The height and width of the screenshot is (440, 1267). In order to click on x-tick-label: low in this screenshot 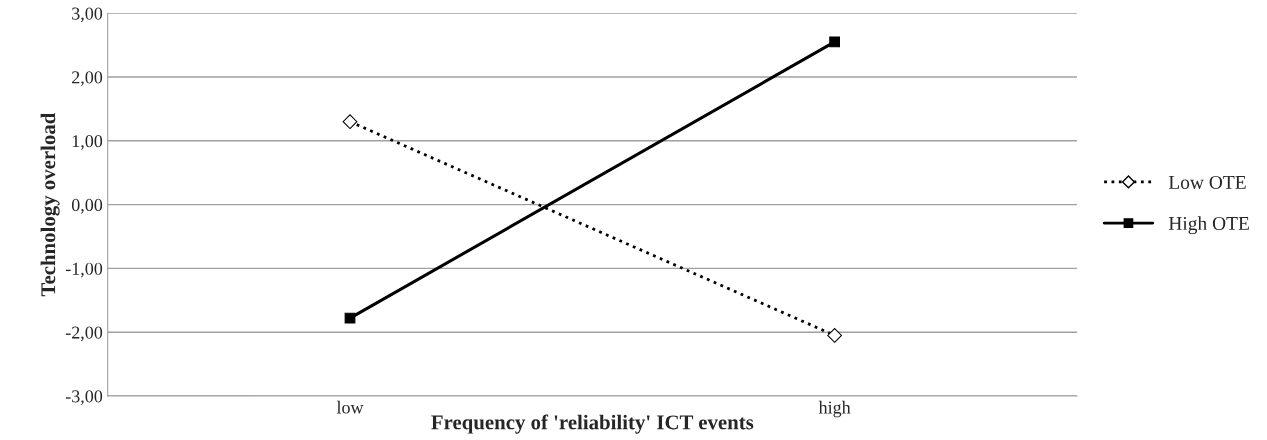, I will do `click(350, 407)`.